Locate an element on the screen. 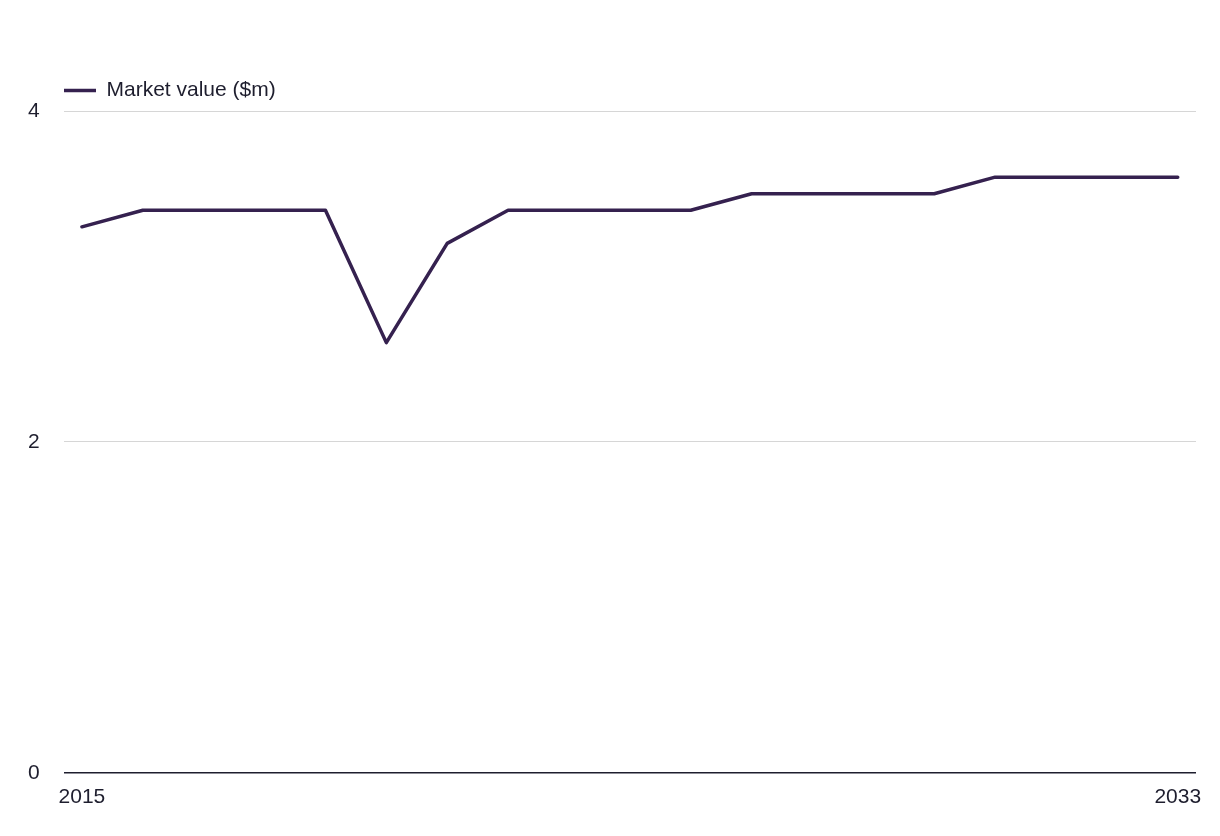  y-tick-label: 0 is located at coordinates (33, 771).